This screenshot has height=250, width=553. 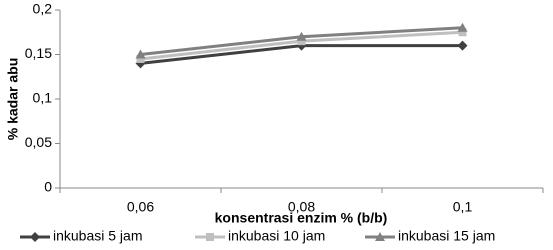 I want to click on legend-label: inkubasi 15 jam, so click(x=446, y=236).